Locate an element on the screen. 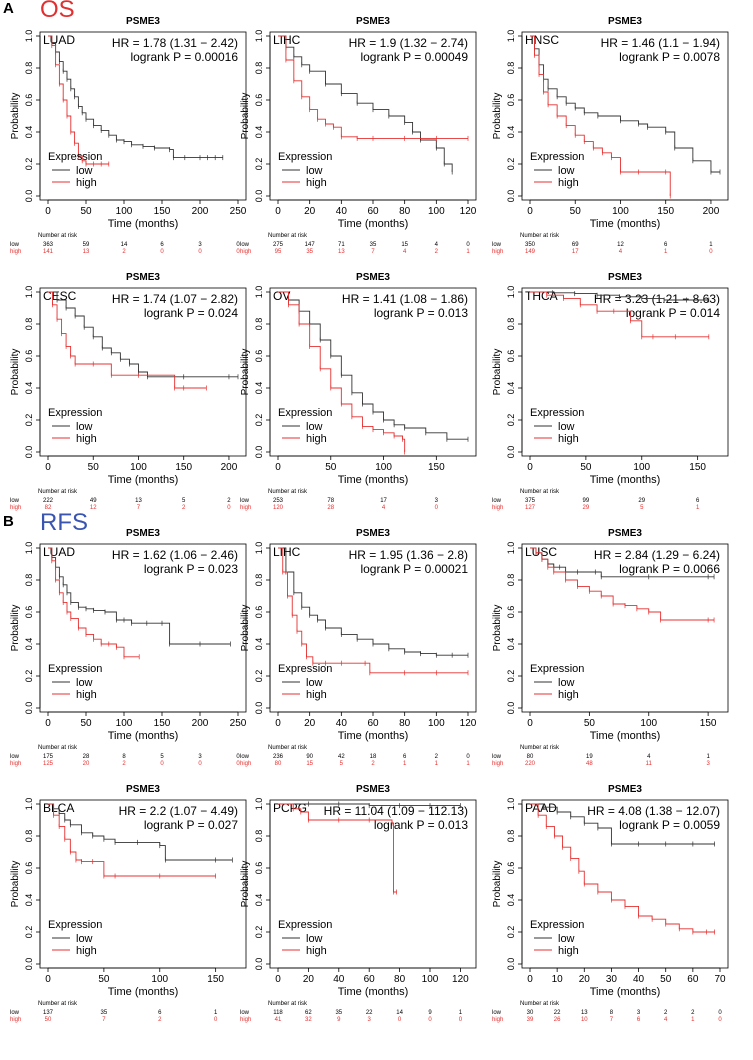 Image resolution: width=753 pixels, height=1060 pixels. risk-high-value: 15 is located at coordinates (309, 764).